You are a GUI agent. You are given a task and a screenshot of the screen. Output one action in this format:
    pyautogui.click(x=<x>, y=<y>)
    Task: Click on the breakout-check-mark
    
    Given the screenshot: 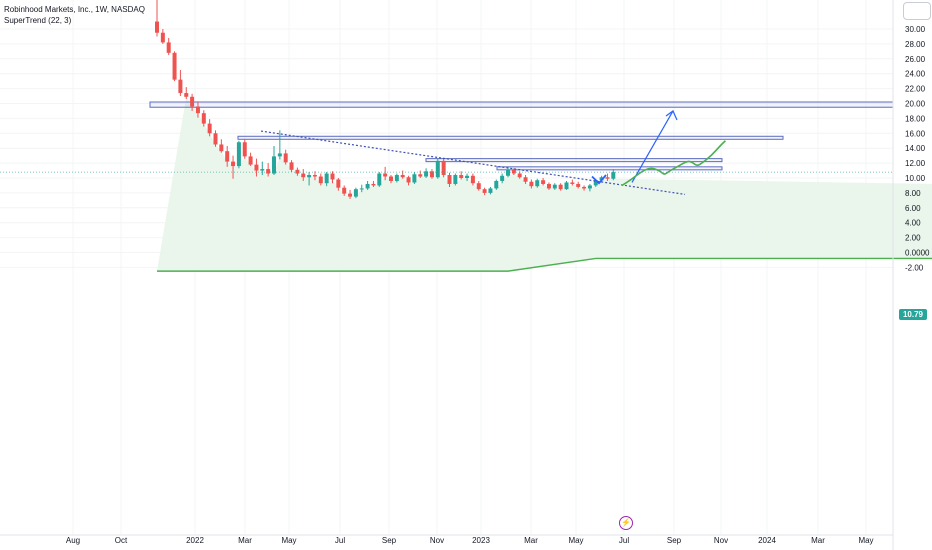 What is the action you would take?
    pyautogui.click(x=599, y=179)
    